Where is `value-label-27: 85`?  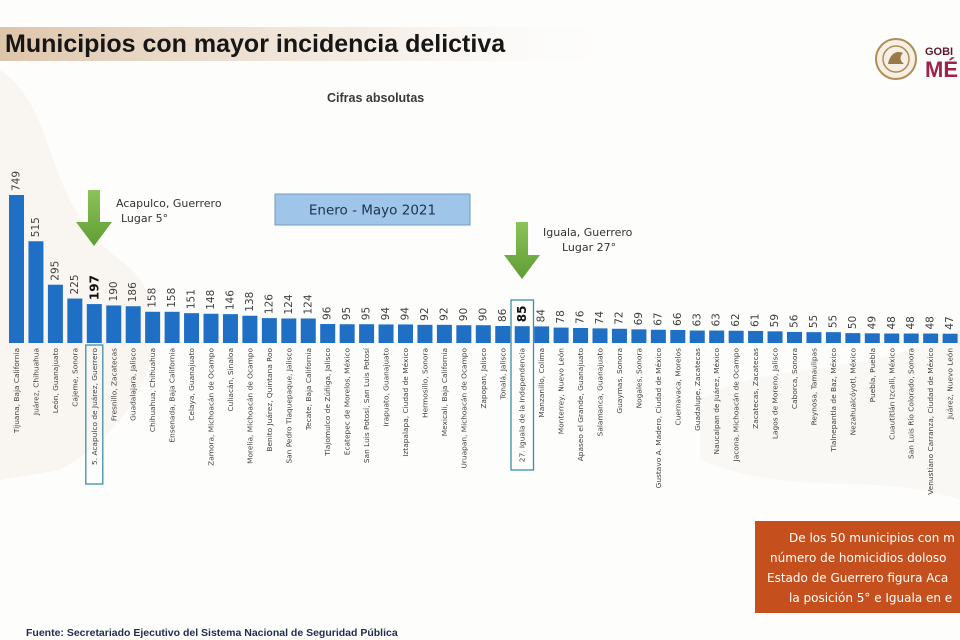
value-label-27: 85 is located at coordinates (522, 313).